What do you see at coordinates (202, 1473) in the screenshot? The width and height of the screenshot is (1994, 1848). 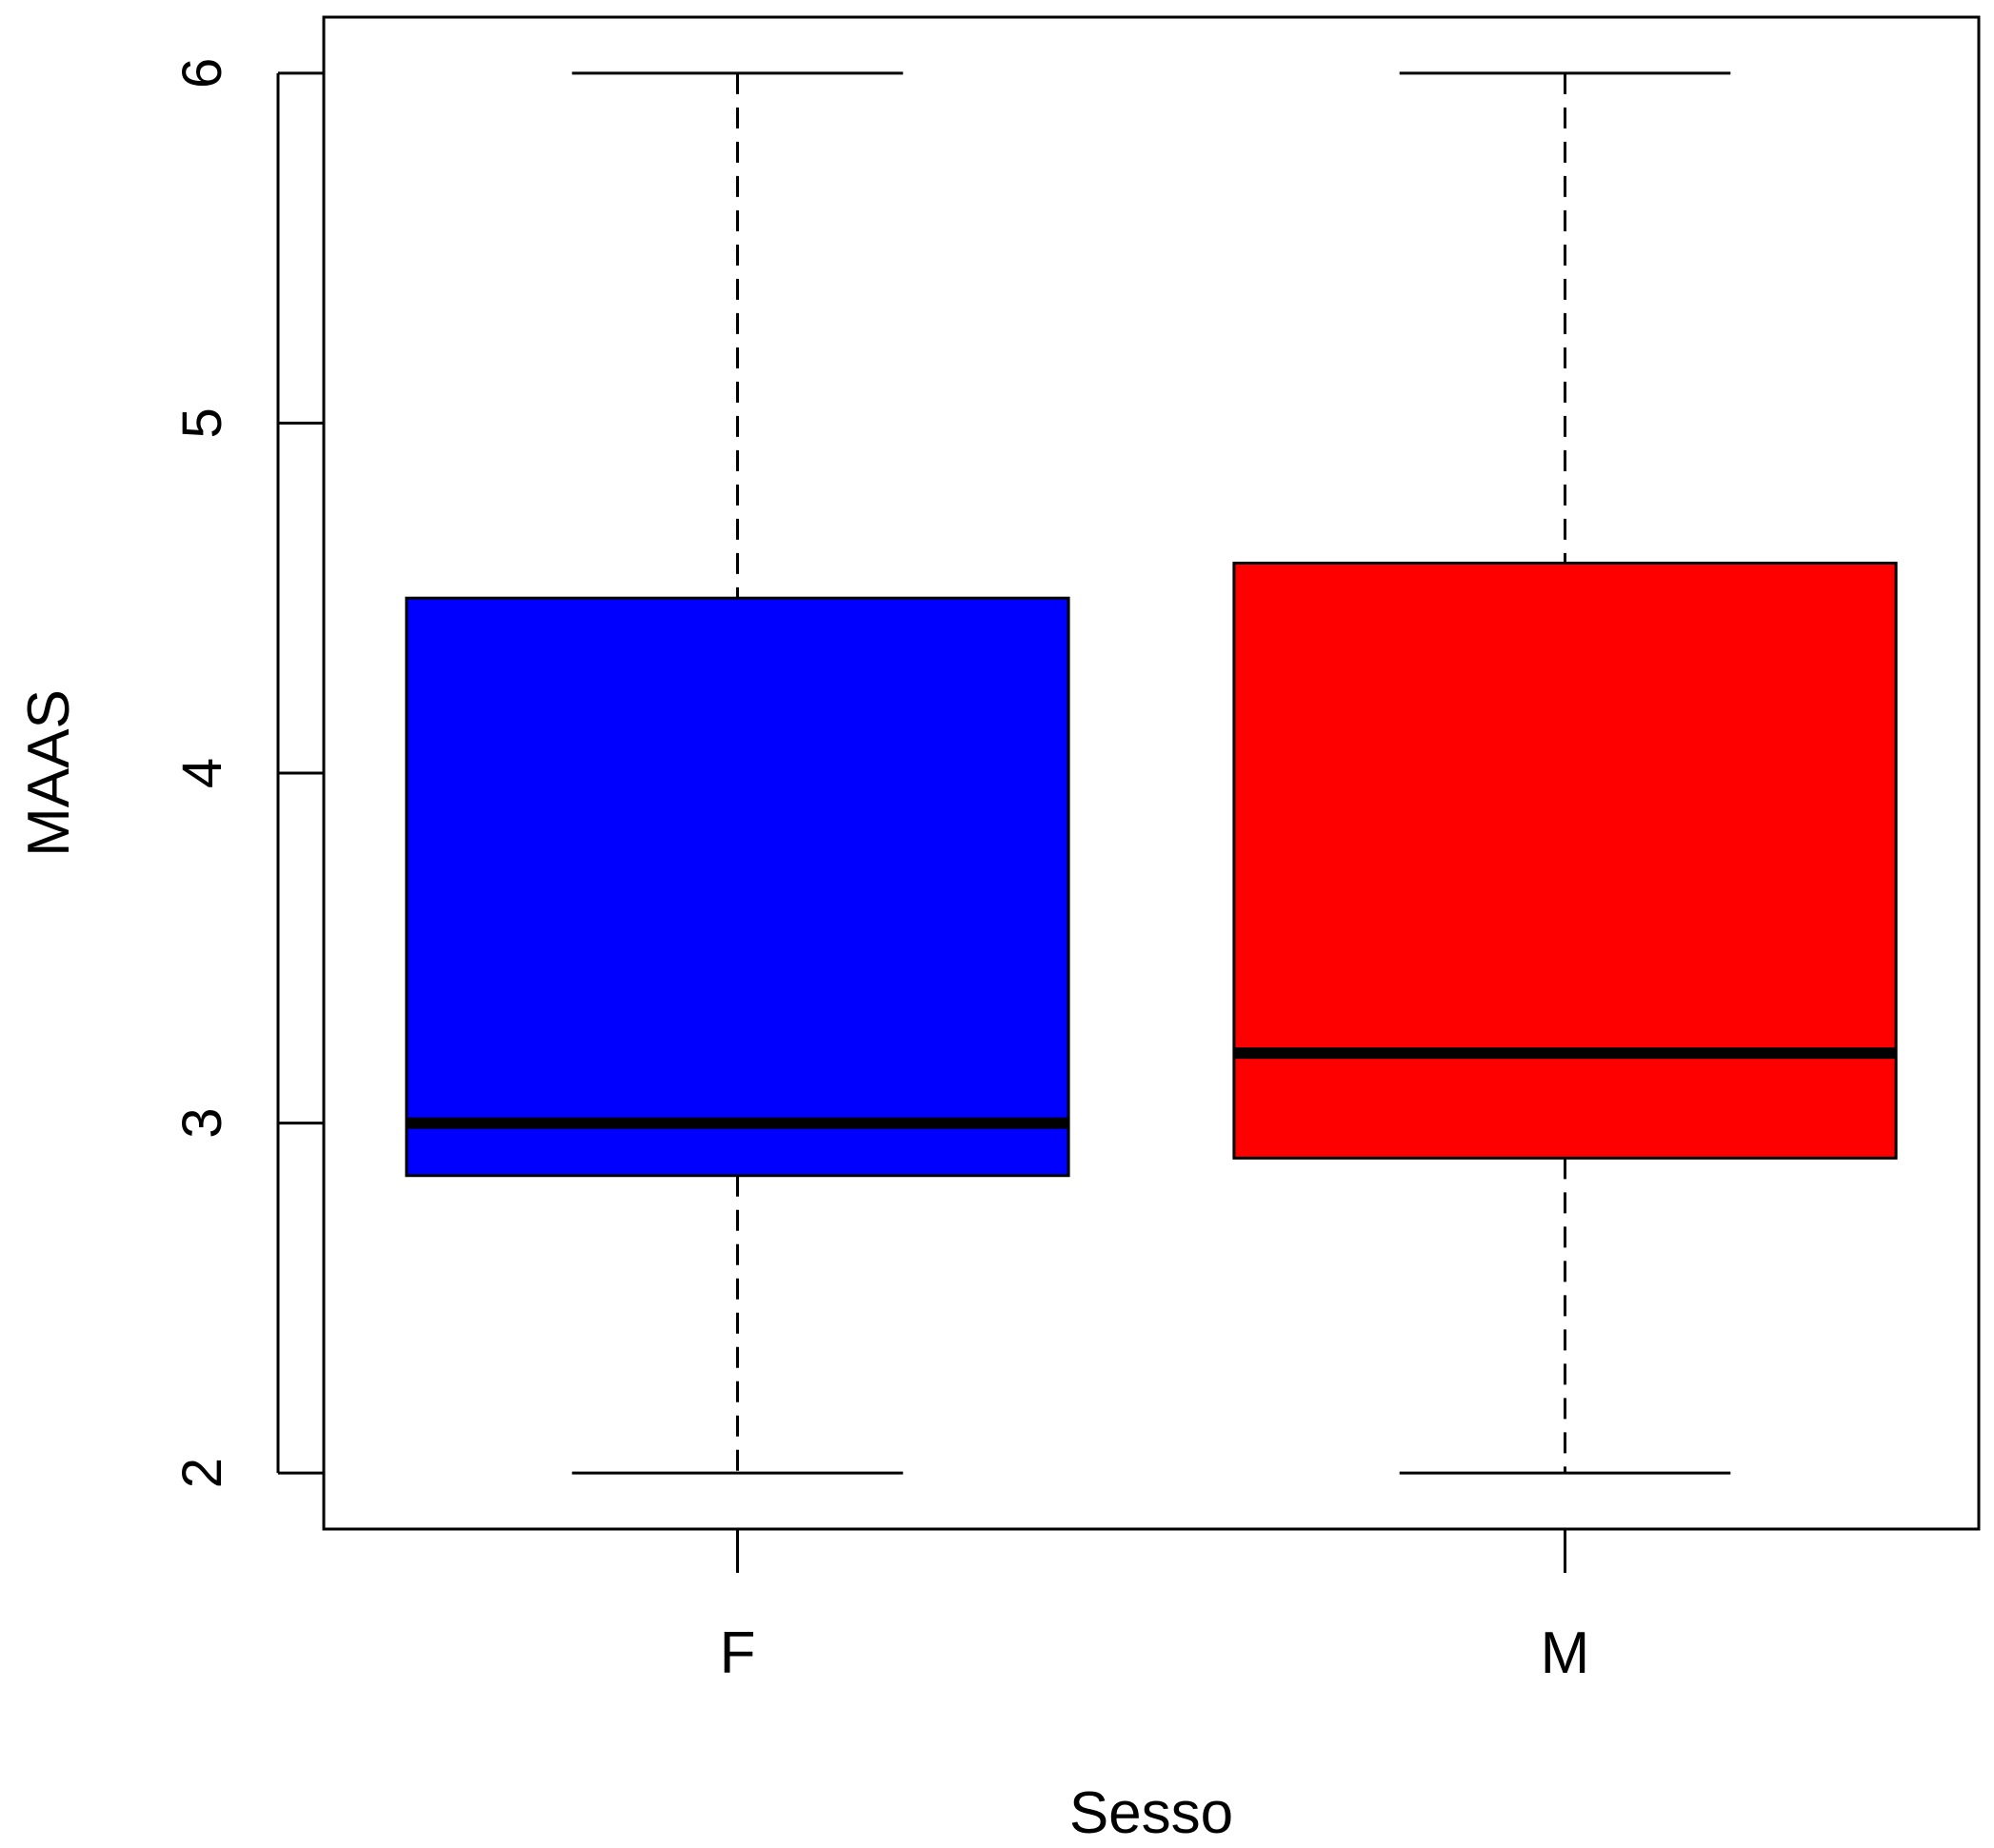 I see `y-tick-label: 2` at bounding box center [202, 1473].